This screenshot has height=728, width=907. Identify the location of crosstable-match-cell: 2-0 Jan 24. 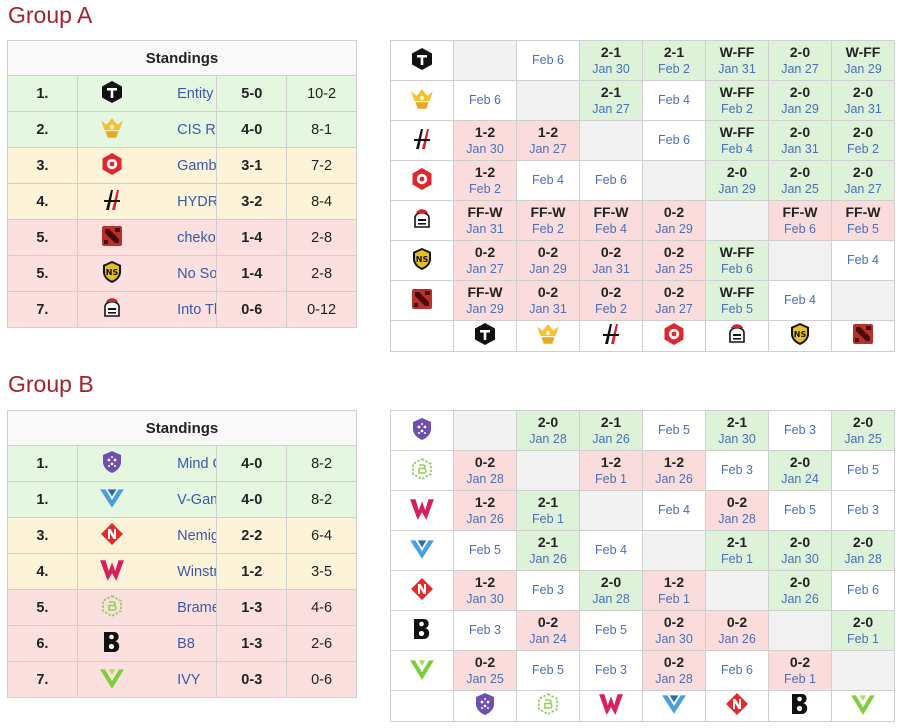
(800, 470).